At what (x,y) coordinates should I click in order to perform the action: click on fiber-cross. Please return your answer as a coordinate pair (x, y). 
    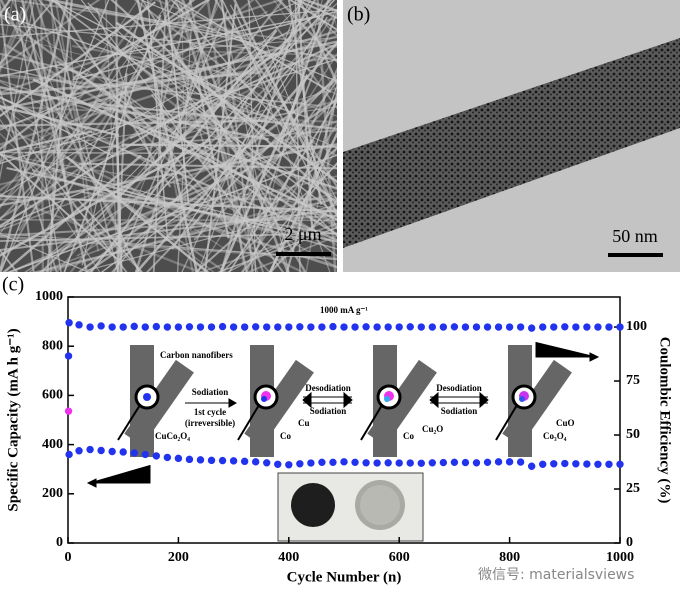
    Looking at the image, I should click on (276, 401).